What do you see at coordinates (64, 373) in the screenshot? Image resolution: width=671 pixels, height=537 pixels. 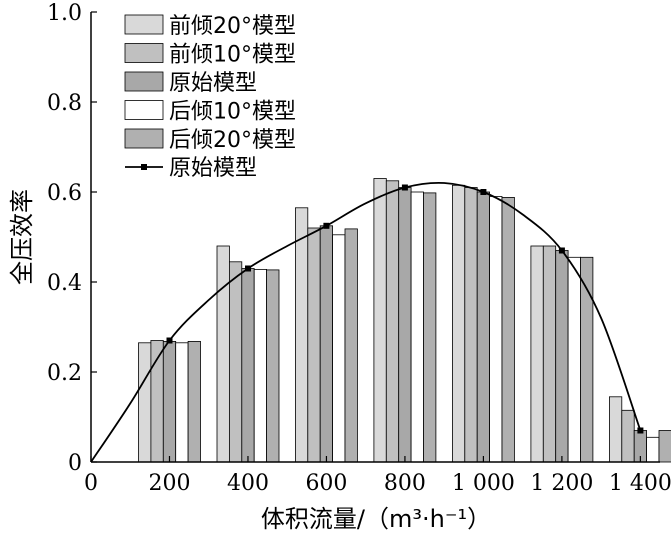 I see `y-tick-label: 0.2` at bounding box center [64, 373].